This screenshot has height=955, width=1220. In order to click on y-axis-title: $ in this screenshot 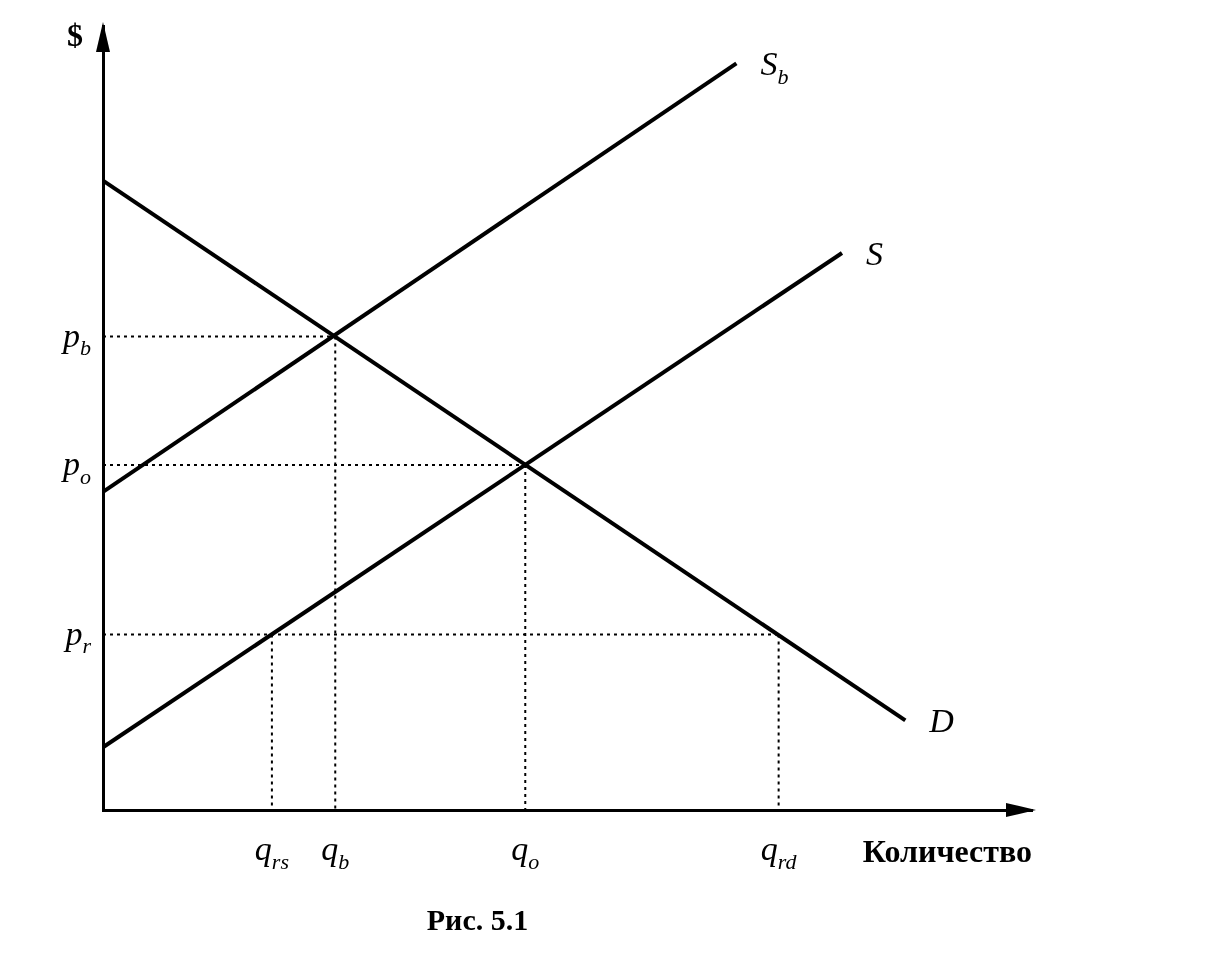, I will do `click(75, 35)`.